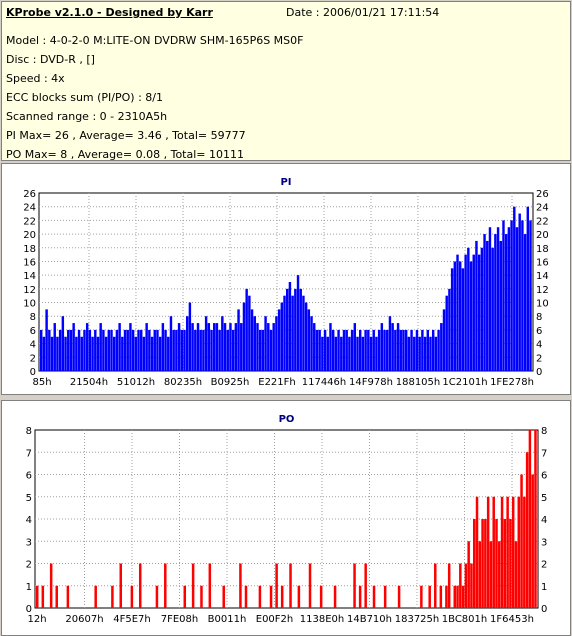  Describe the element at coordinates (322, 619) in the screenshot. I see `po-x-tick-label: 1138E0h` at that location.